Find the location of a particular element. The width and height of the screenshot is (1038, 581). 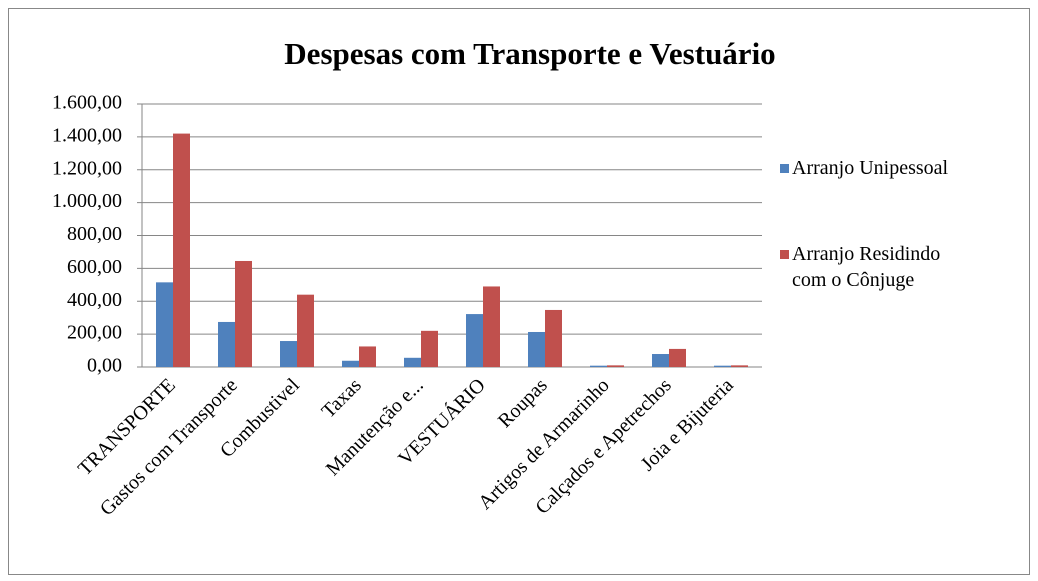

legend-item: Arranjo Residindo com o Cônjuge is located at coordinates (900, 267).